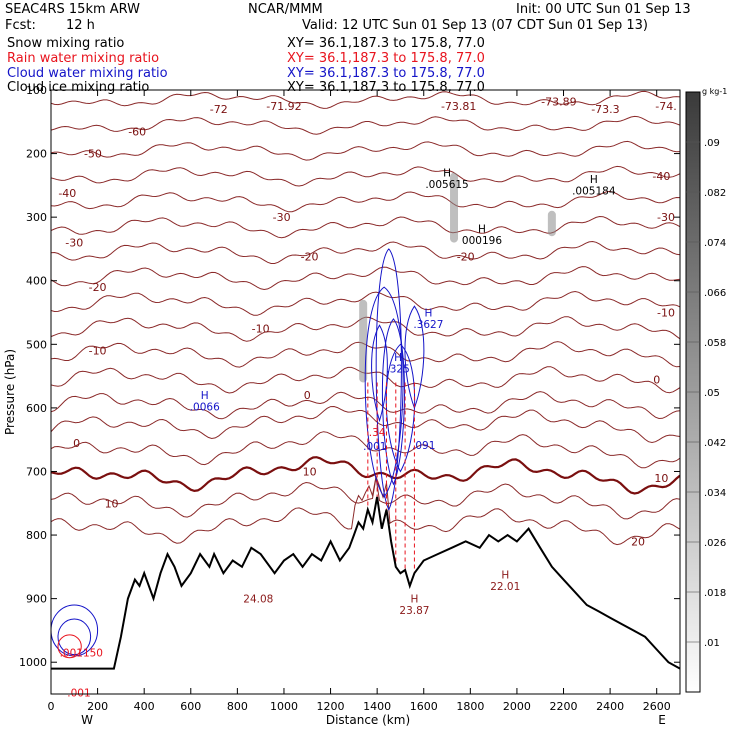 The image size is (740, 740). What do you see at coordinates (594, 191) in the screenshot?
I see `extremum-label: .005184` at bounding box center [594, 191].